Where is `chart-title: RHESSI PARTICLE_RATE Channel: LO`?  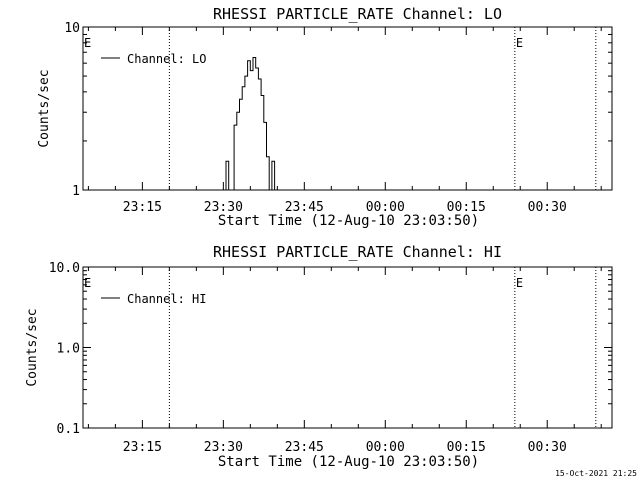
chart-title: RHESSI PARTICLE_RATE Channel: LO is located at coordinates (357, 14).